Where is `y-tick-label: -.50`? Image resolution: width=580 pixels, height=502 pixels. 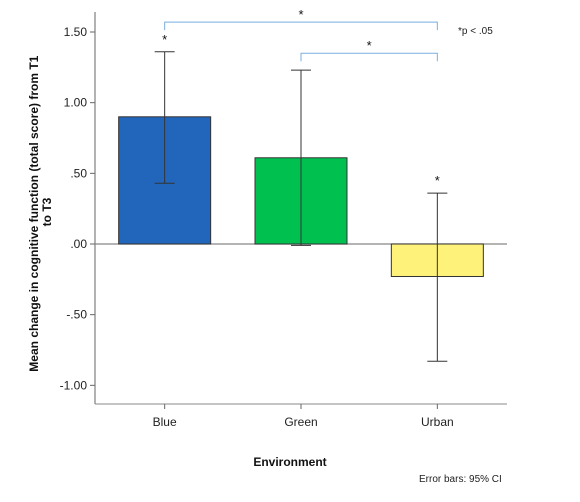
y-tick-label: -.50 is located at coordinates (76, 315).